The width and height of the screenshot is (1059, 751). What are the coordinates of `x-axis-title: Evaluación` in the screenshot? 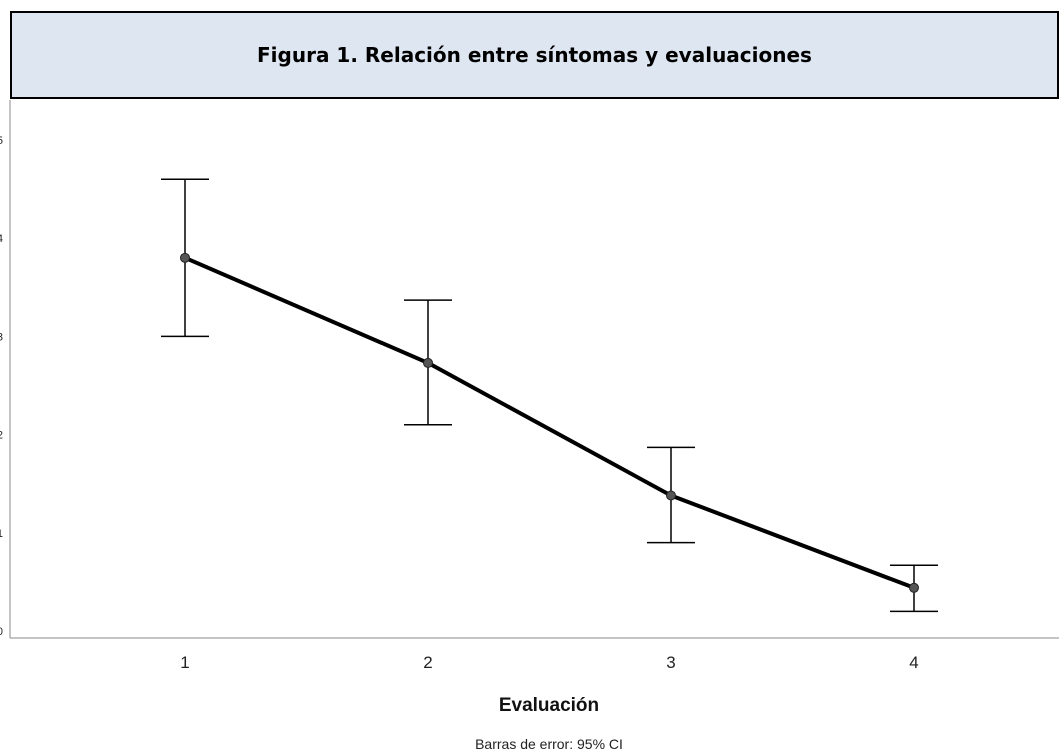 It's located at (549, 705).